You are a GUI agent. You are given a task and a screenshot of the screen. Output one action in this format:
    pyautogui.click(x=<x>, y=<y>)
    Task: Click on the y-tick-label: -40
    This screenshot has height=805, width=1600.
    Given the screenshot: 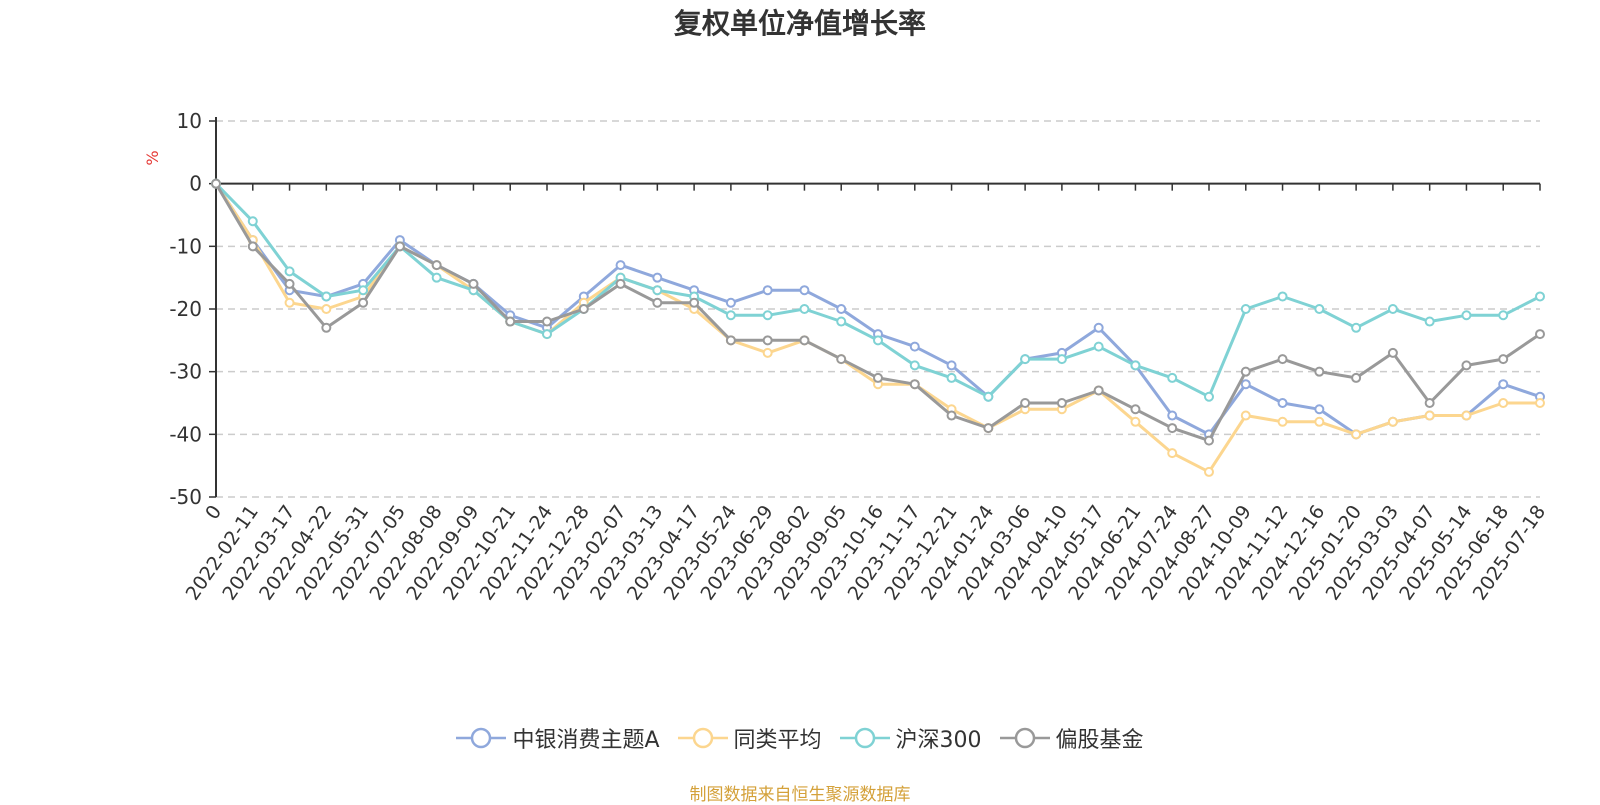 What is the action you would take?
    pyautogui.click(x=185, y=434)
    